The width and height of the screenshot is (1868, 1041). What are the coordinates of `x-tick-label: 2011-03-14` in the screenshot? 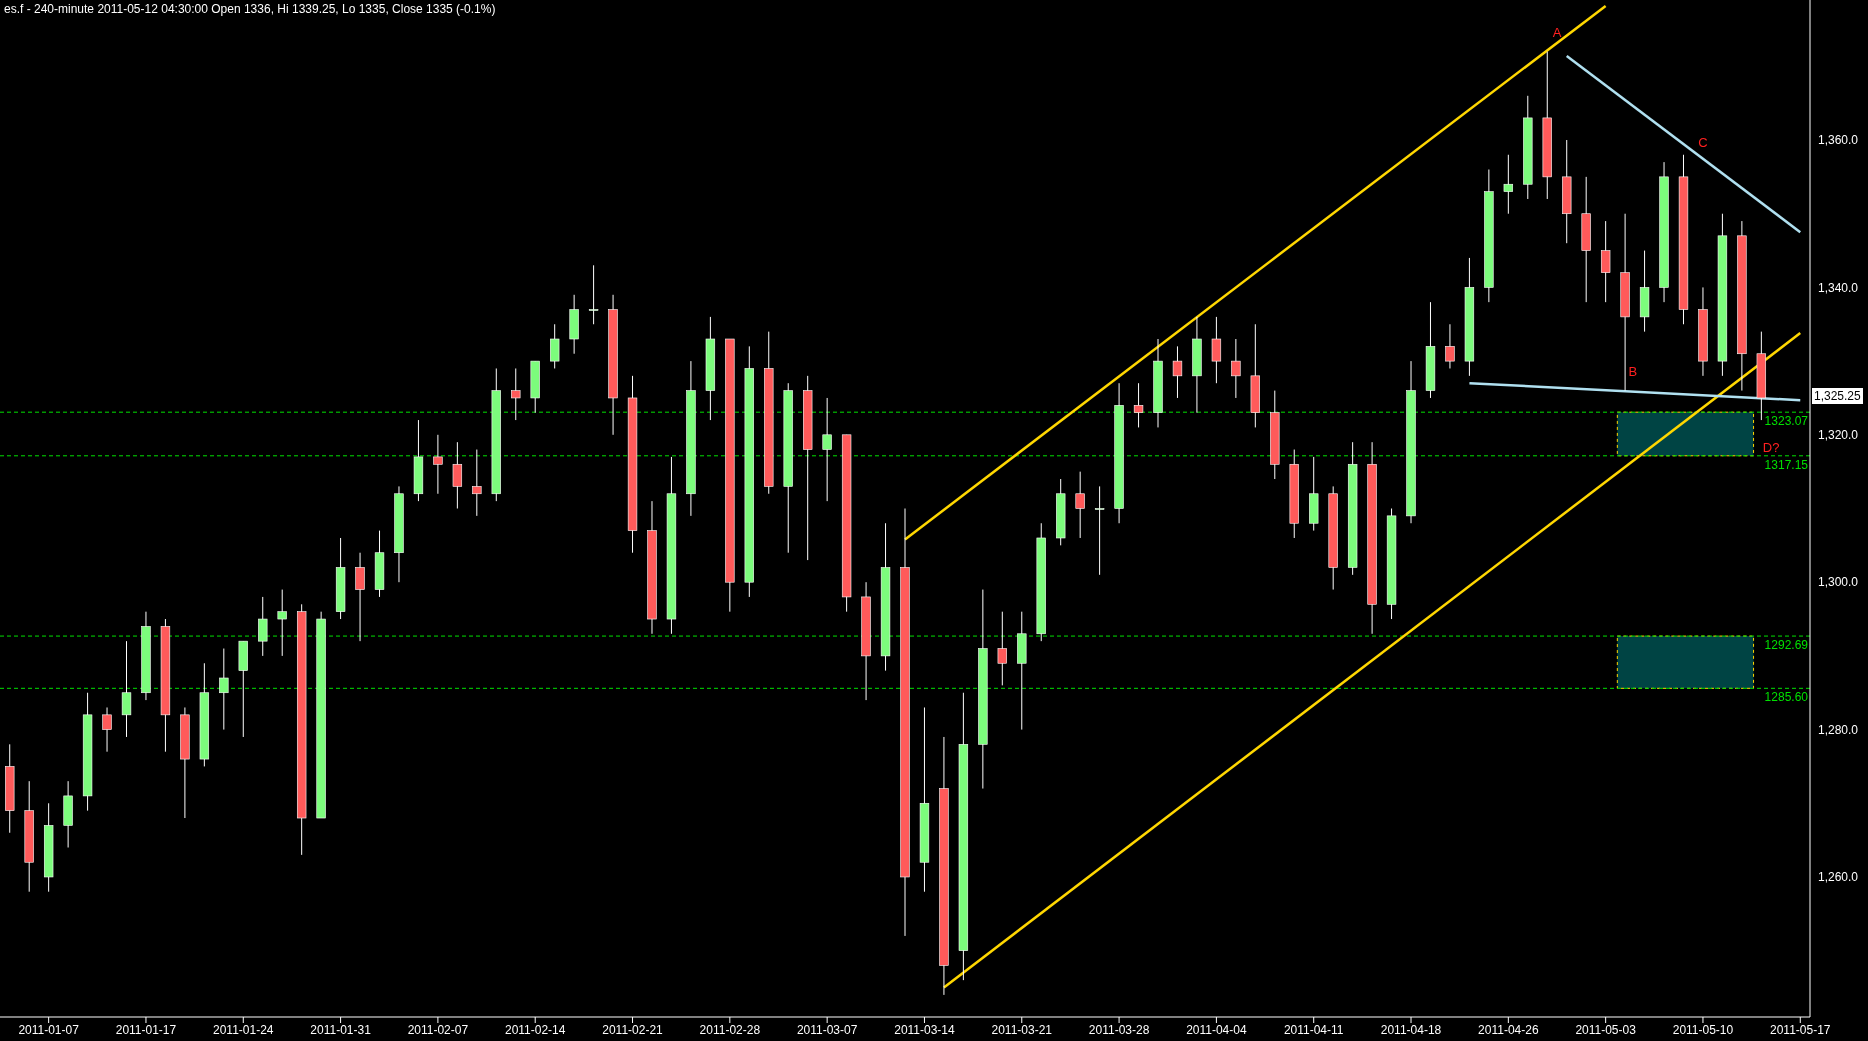 It's located at (925, 1029).